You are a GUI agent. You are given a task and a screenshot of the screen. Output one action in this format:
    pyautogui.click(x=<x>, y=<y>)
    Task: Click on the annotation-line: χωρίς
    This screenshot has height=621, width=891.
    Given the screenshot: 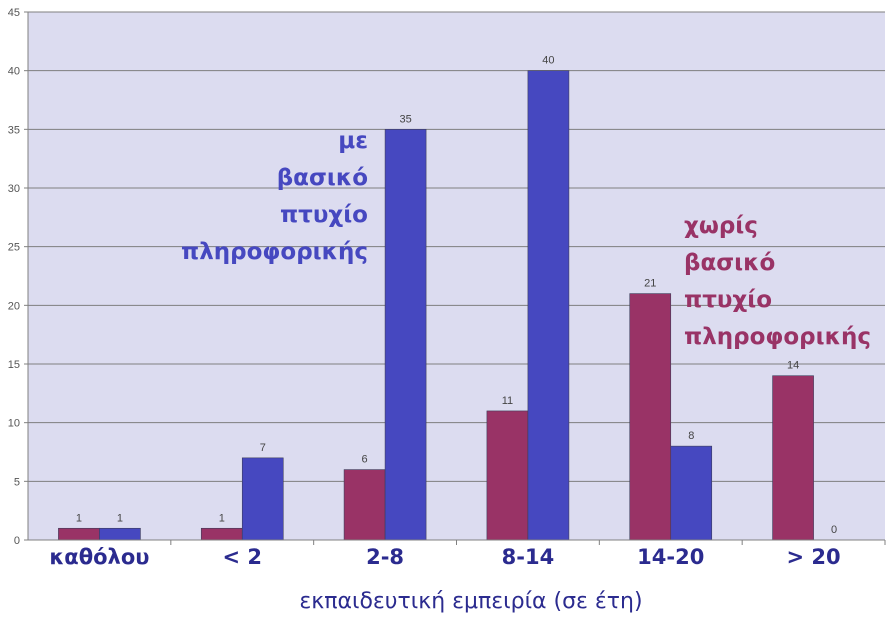 What is the action you would take?
    pyautogui.click(x=721, y=226)
    